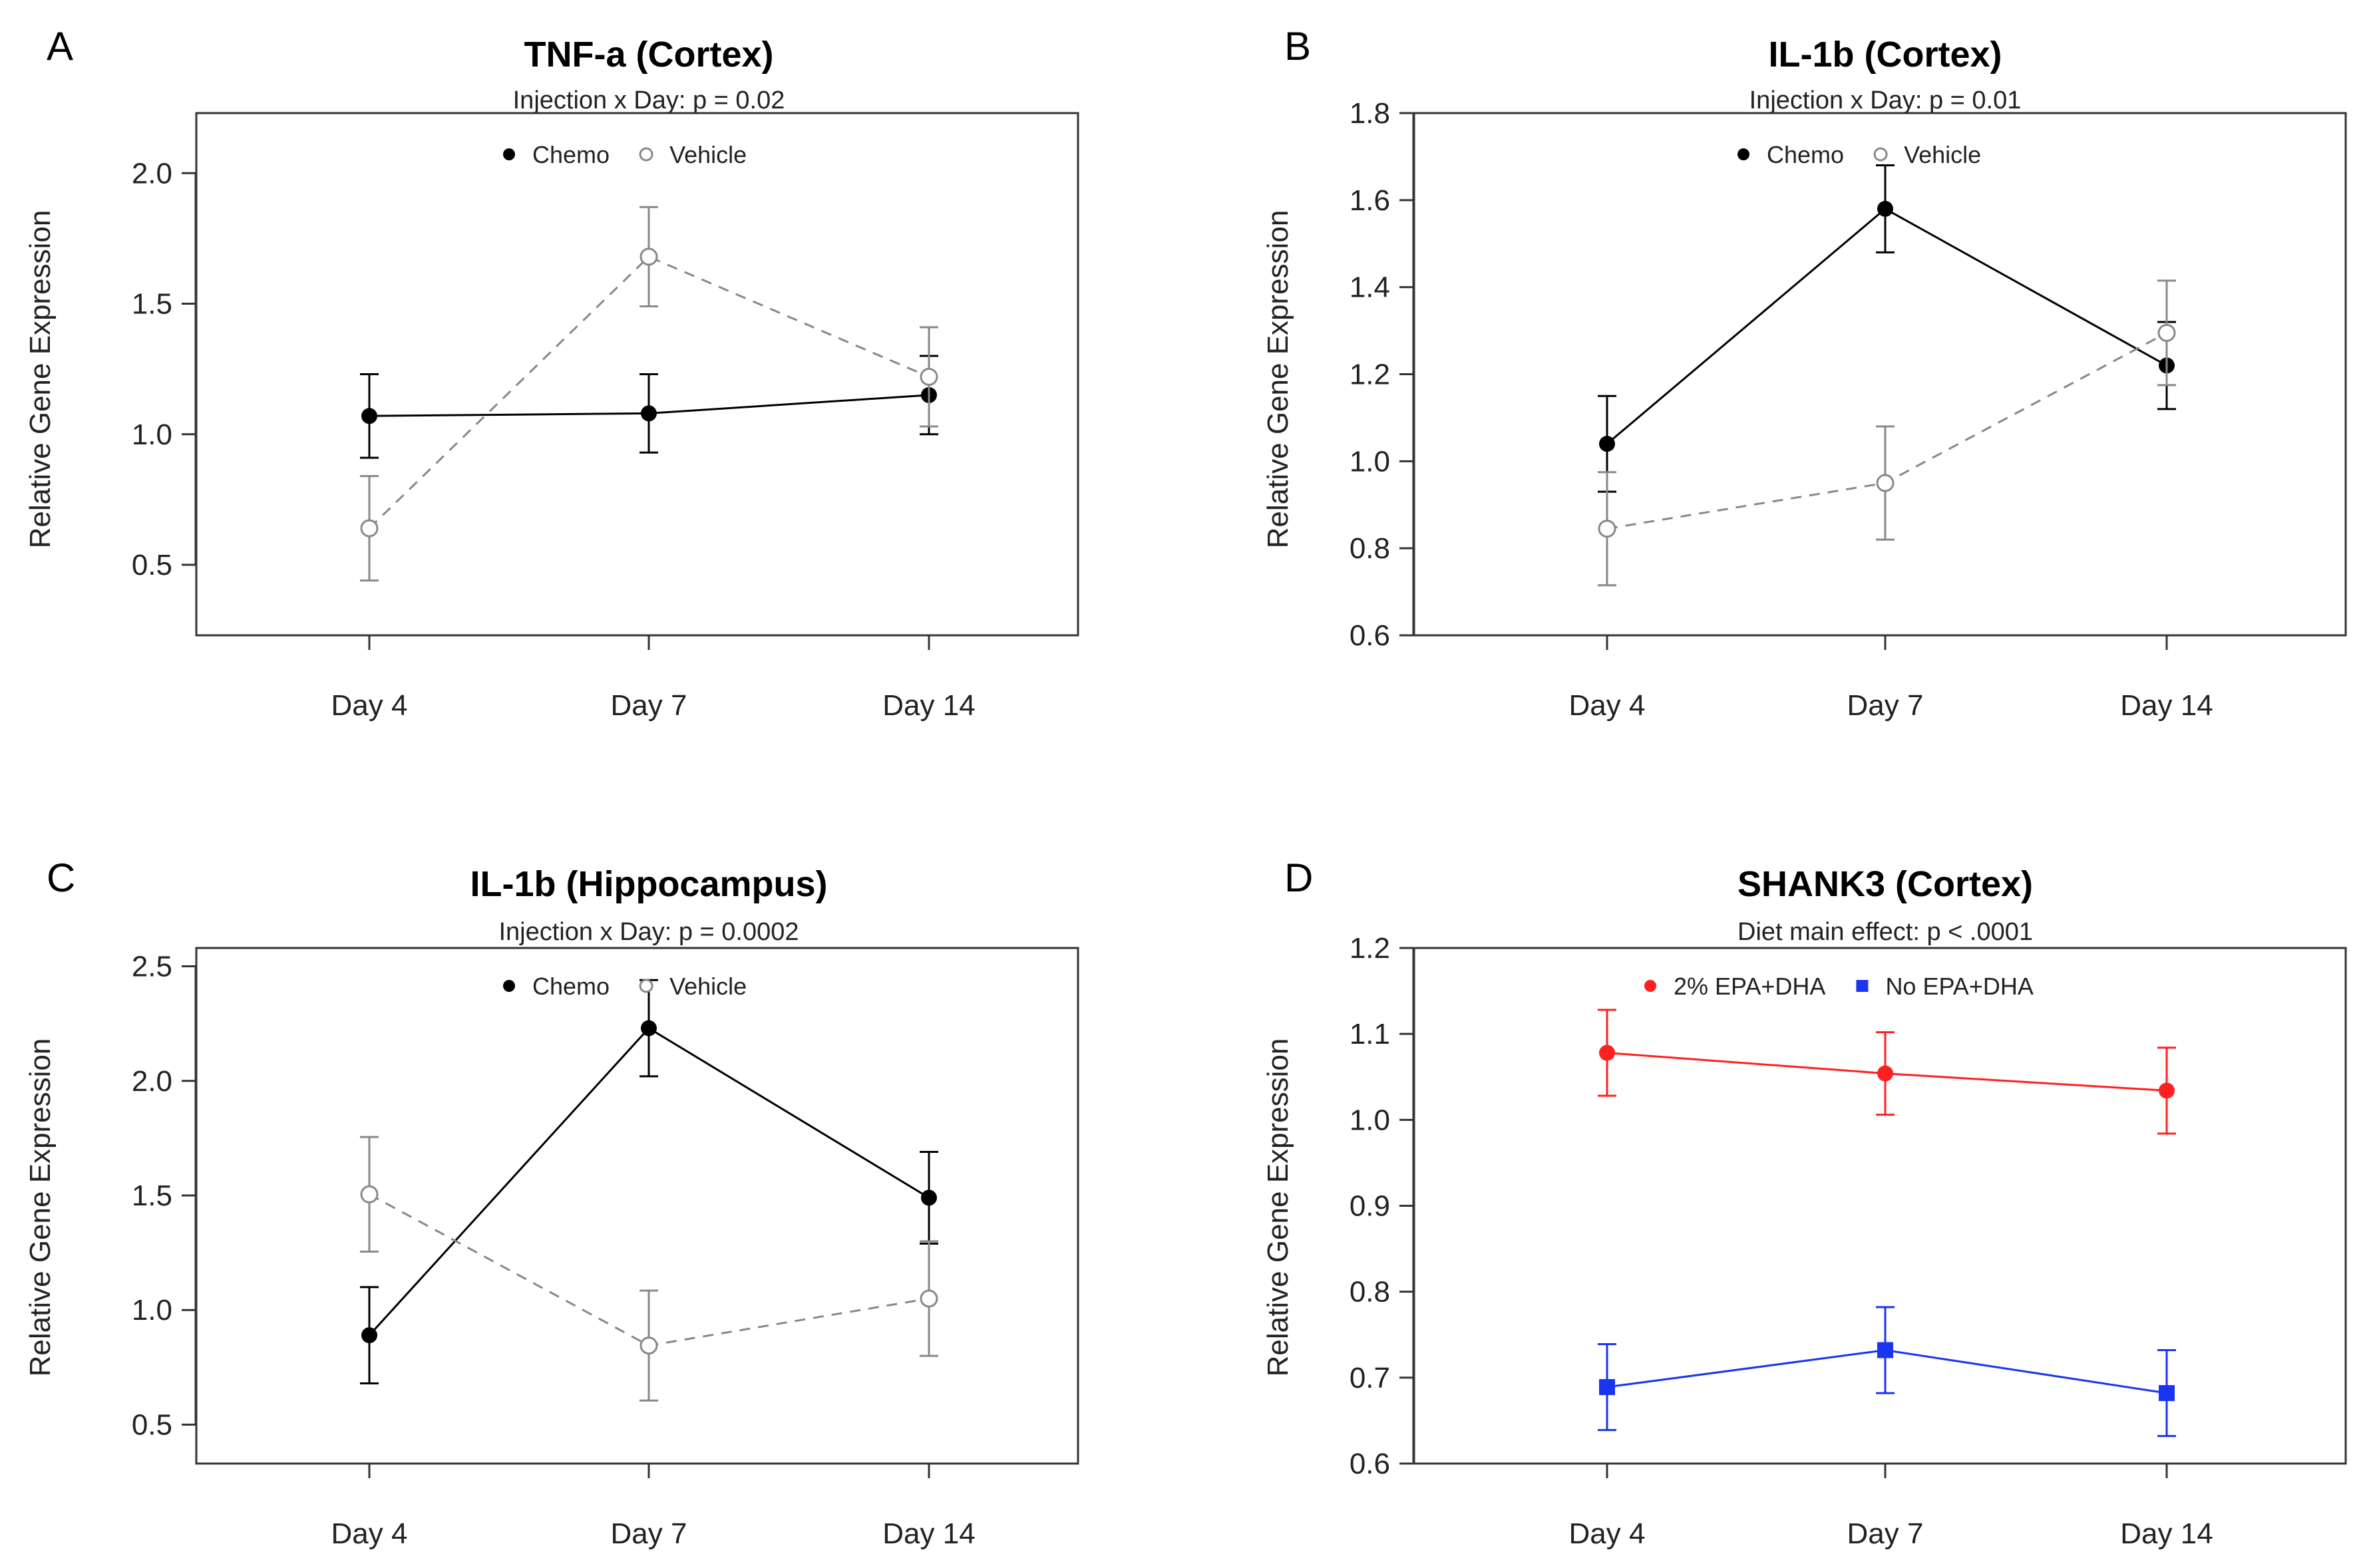 This screenshot has width=2361, height=1568. I want to click on panel-letter: B, so click(1297, 46).